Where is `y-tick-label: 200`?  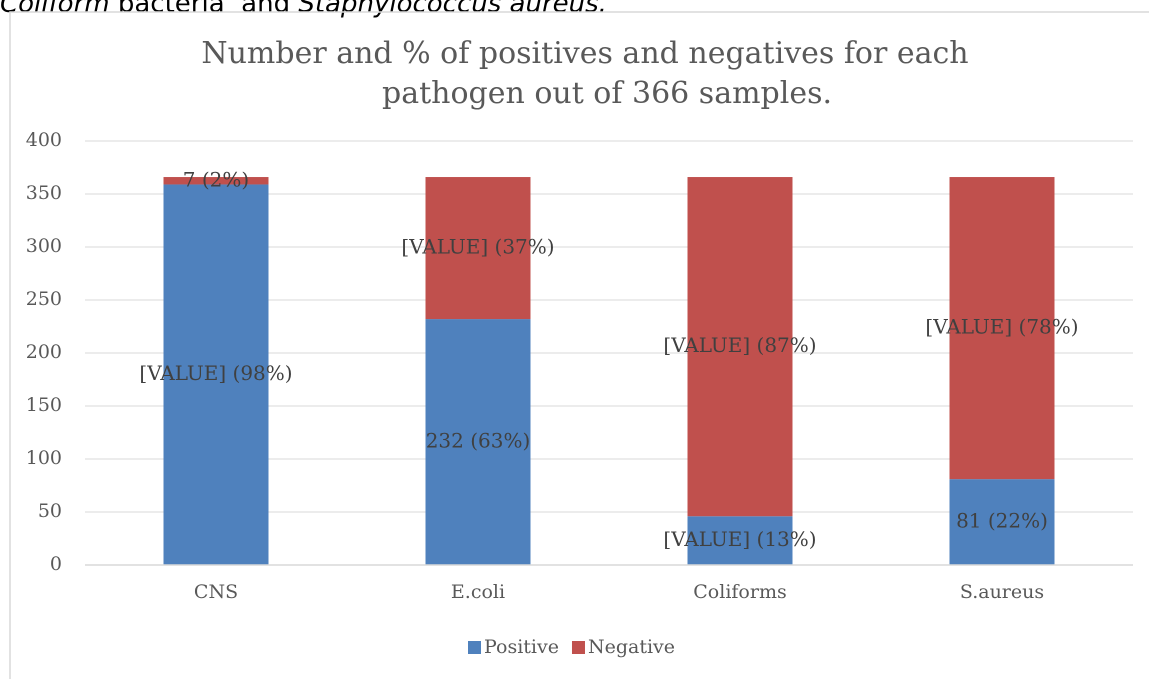 y-tick-label: 200 is located at coordinates (44, 352).